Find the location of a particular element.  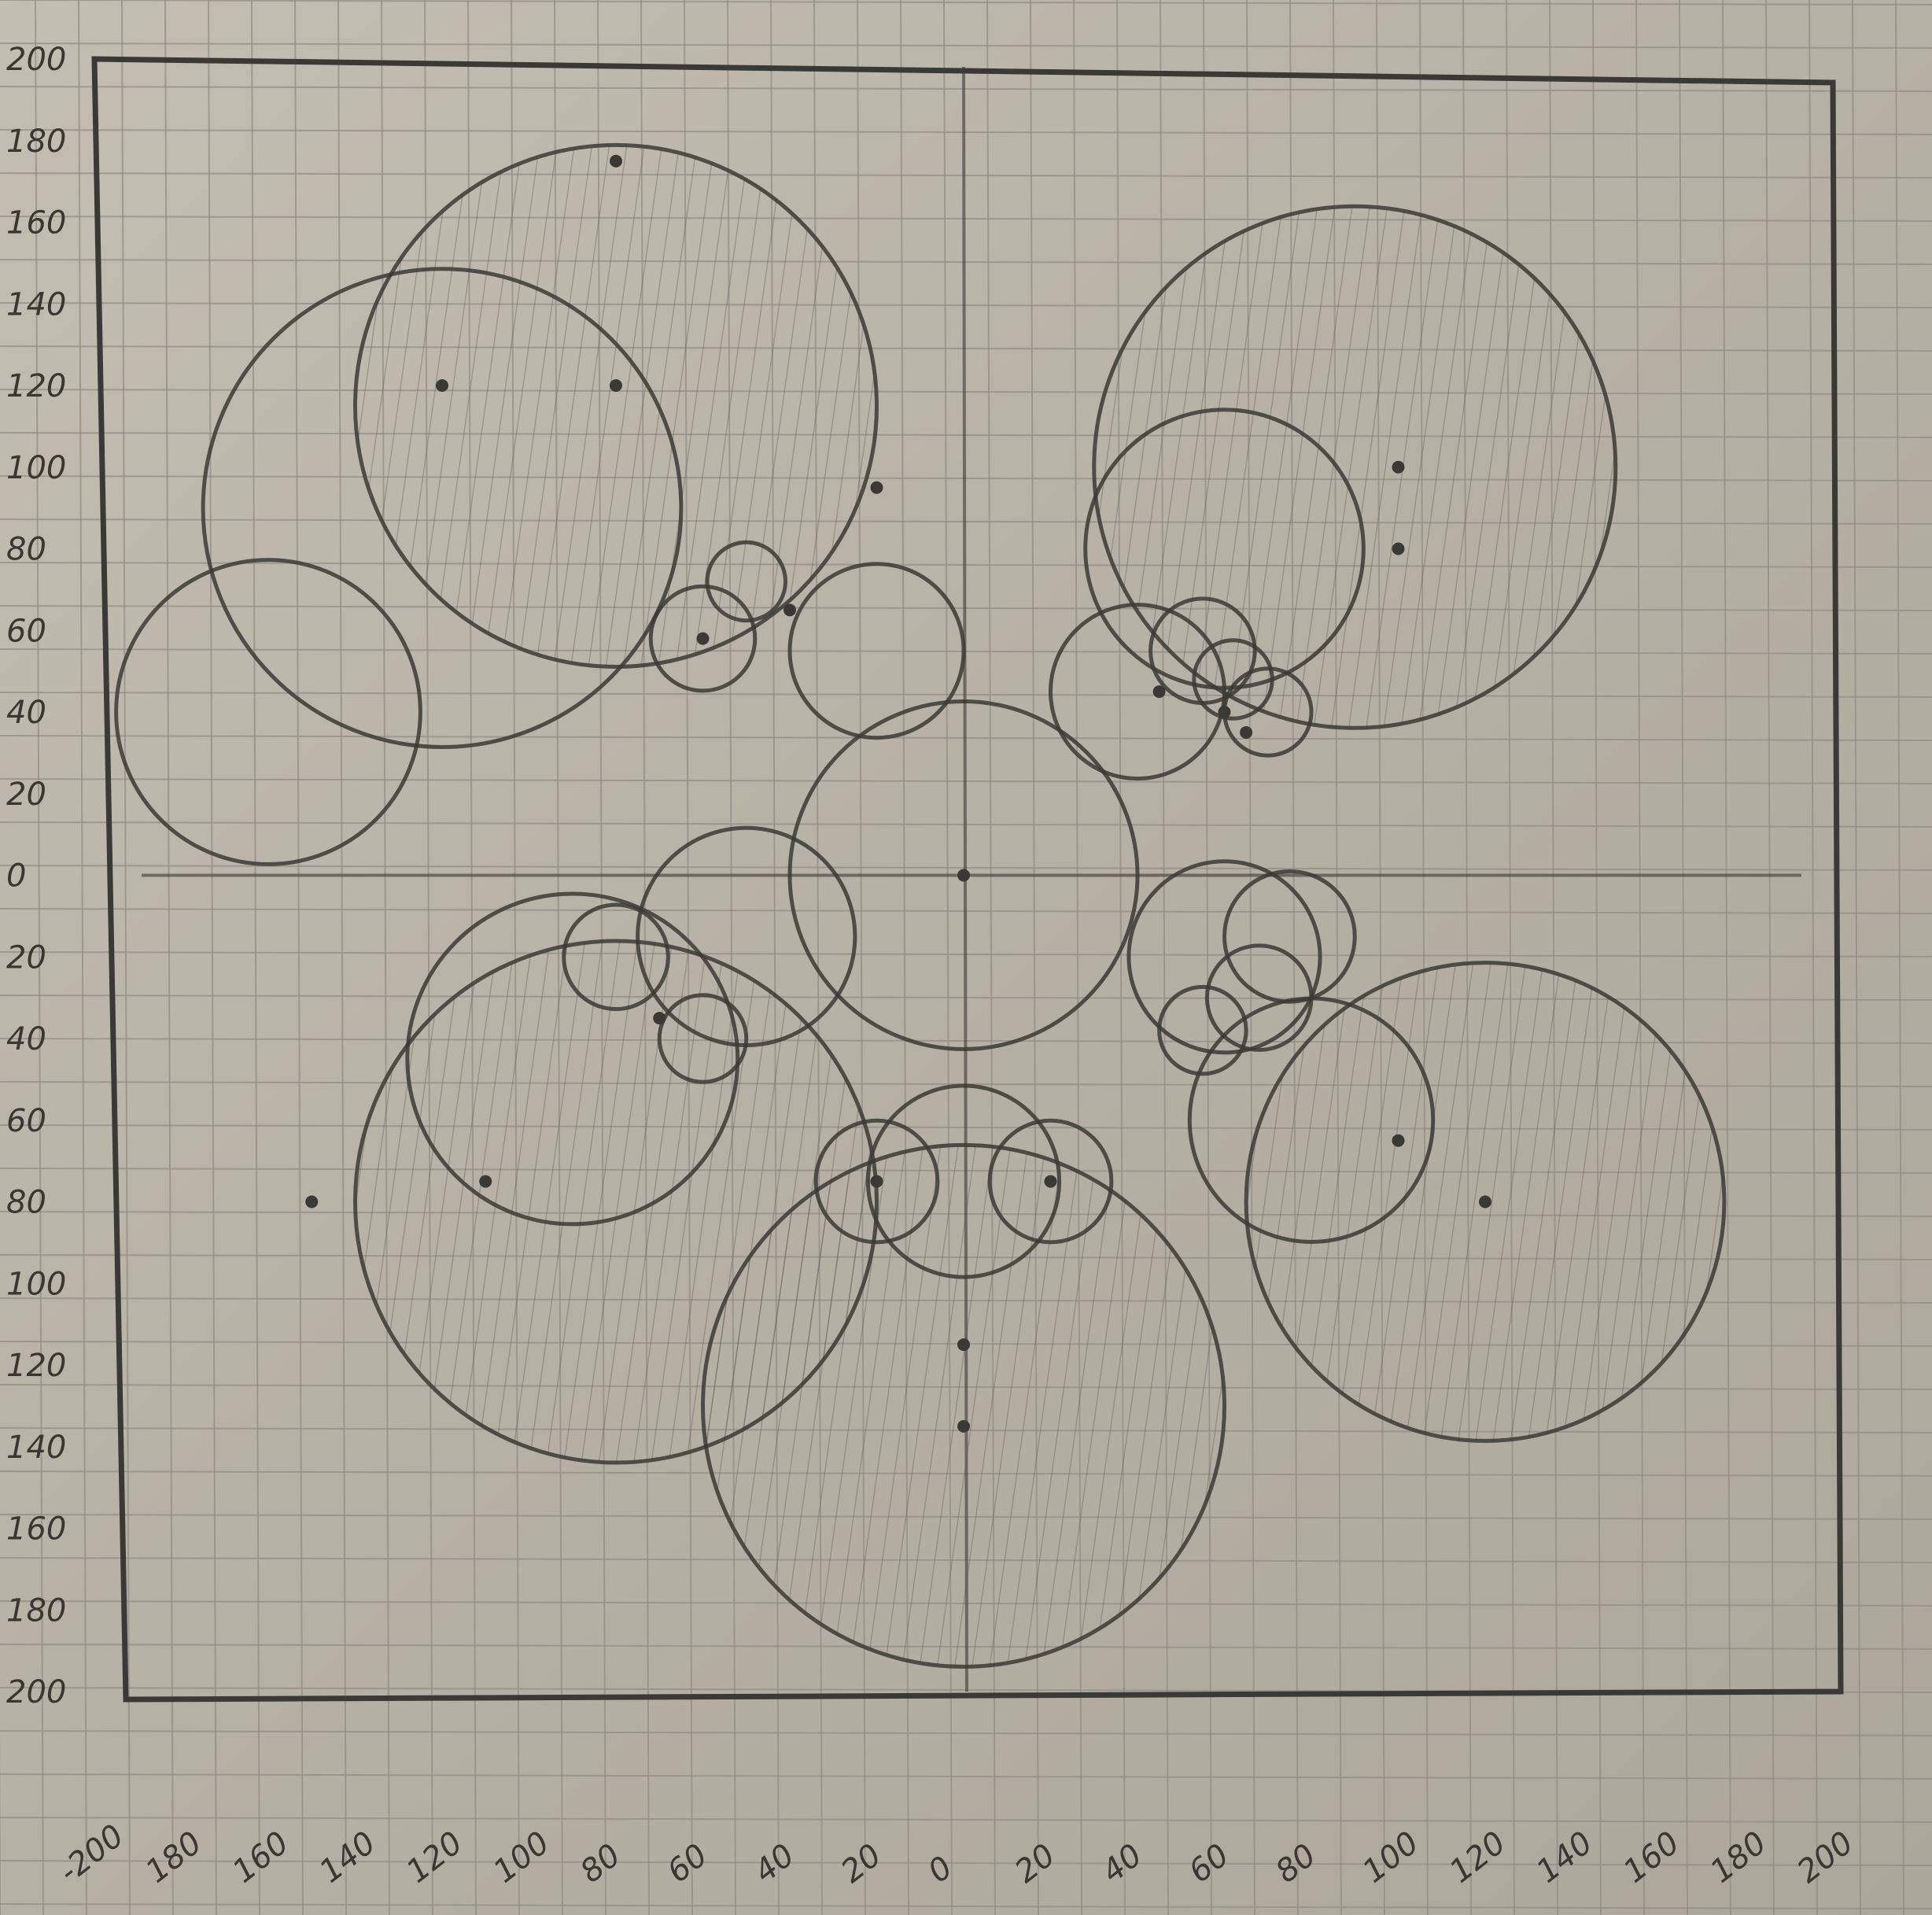

x-axis-tick-label: 20 is located at coordinates (1035, 1864).